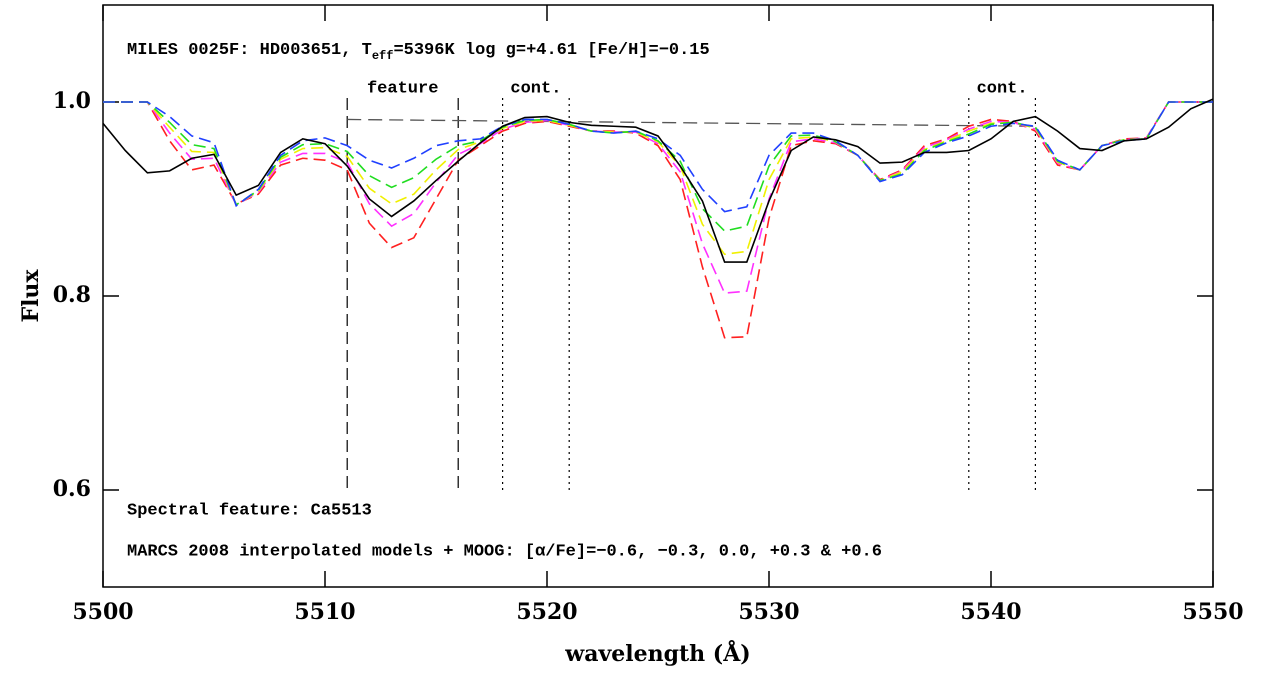 This screenshot has height=674, width=1268. I want to click on continuum-line, so click(691, 122).